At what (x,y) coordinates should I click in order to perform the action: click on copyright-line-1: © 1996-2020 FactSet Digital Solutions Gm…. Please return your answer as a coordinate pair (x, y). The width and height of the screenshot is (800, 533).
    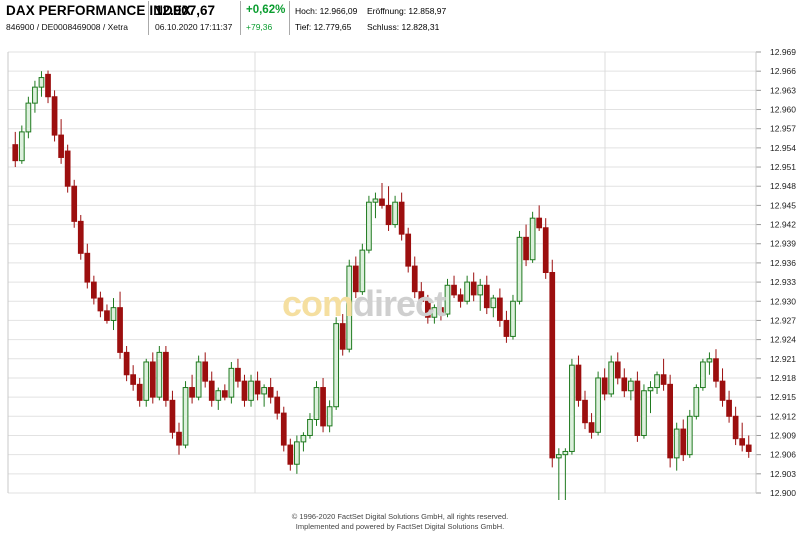
    Looking at the image, I should click on (400, 516).